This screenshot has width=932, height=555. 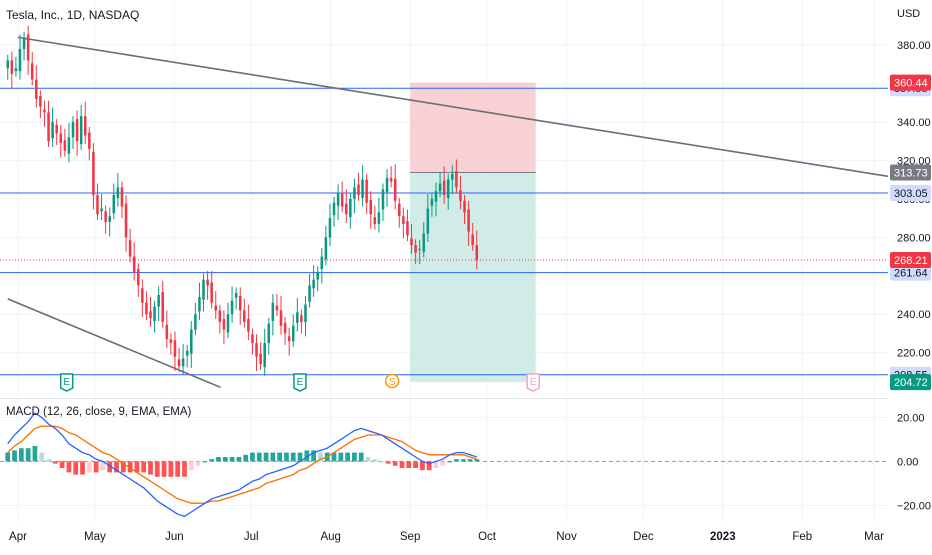 I want to click on macd-signal-line, so click(x=242, y=464).